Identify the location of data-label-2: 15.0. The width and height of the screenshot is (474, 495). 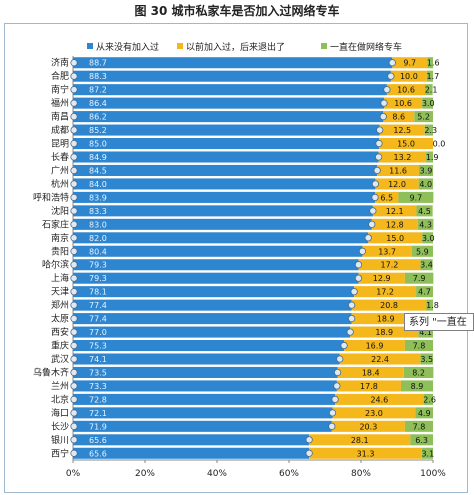
(395, 238).